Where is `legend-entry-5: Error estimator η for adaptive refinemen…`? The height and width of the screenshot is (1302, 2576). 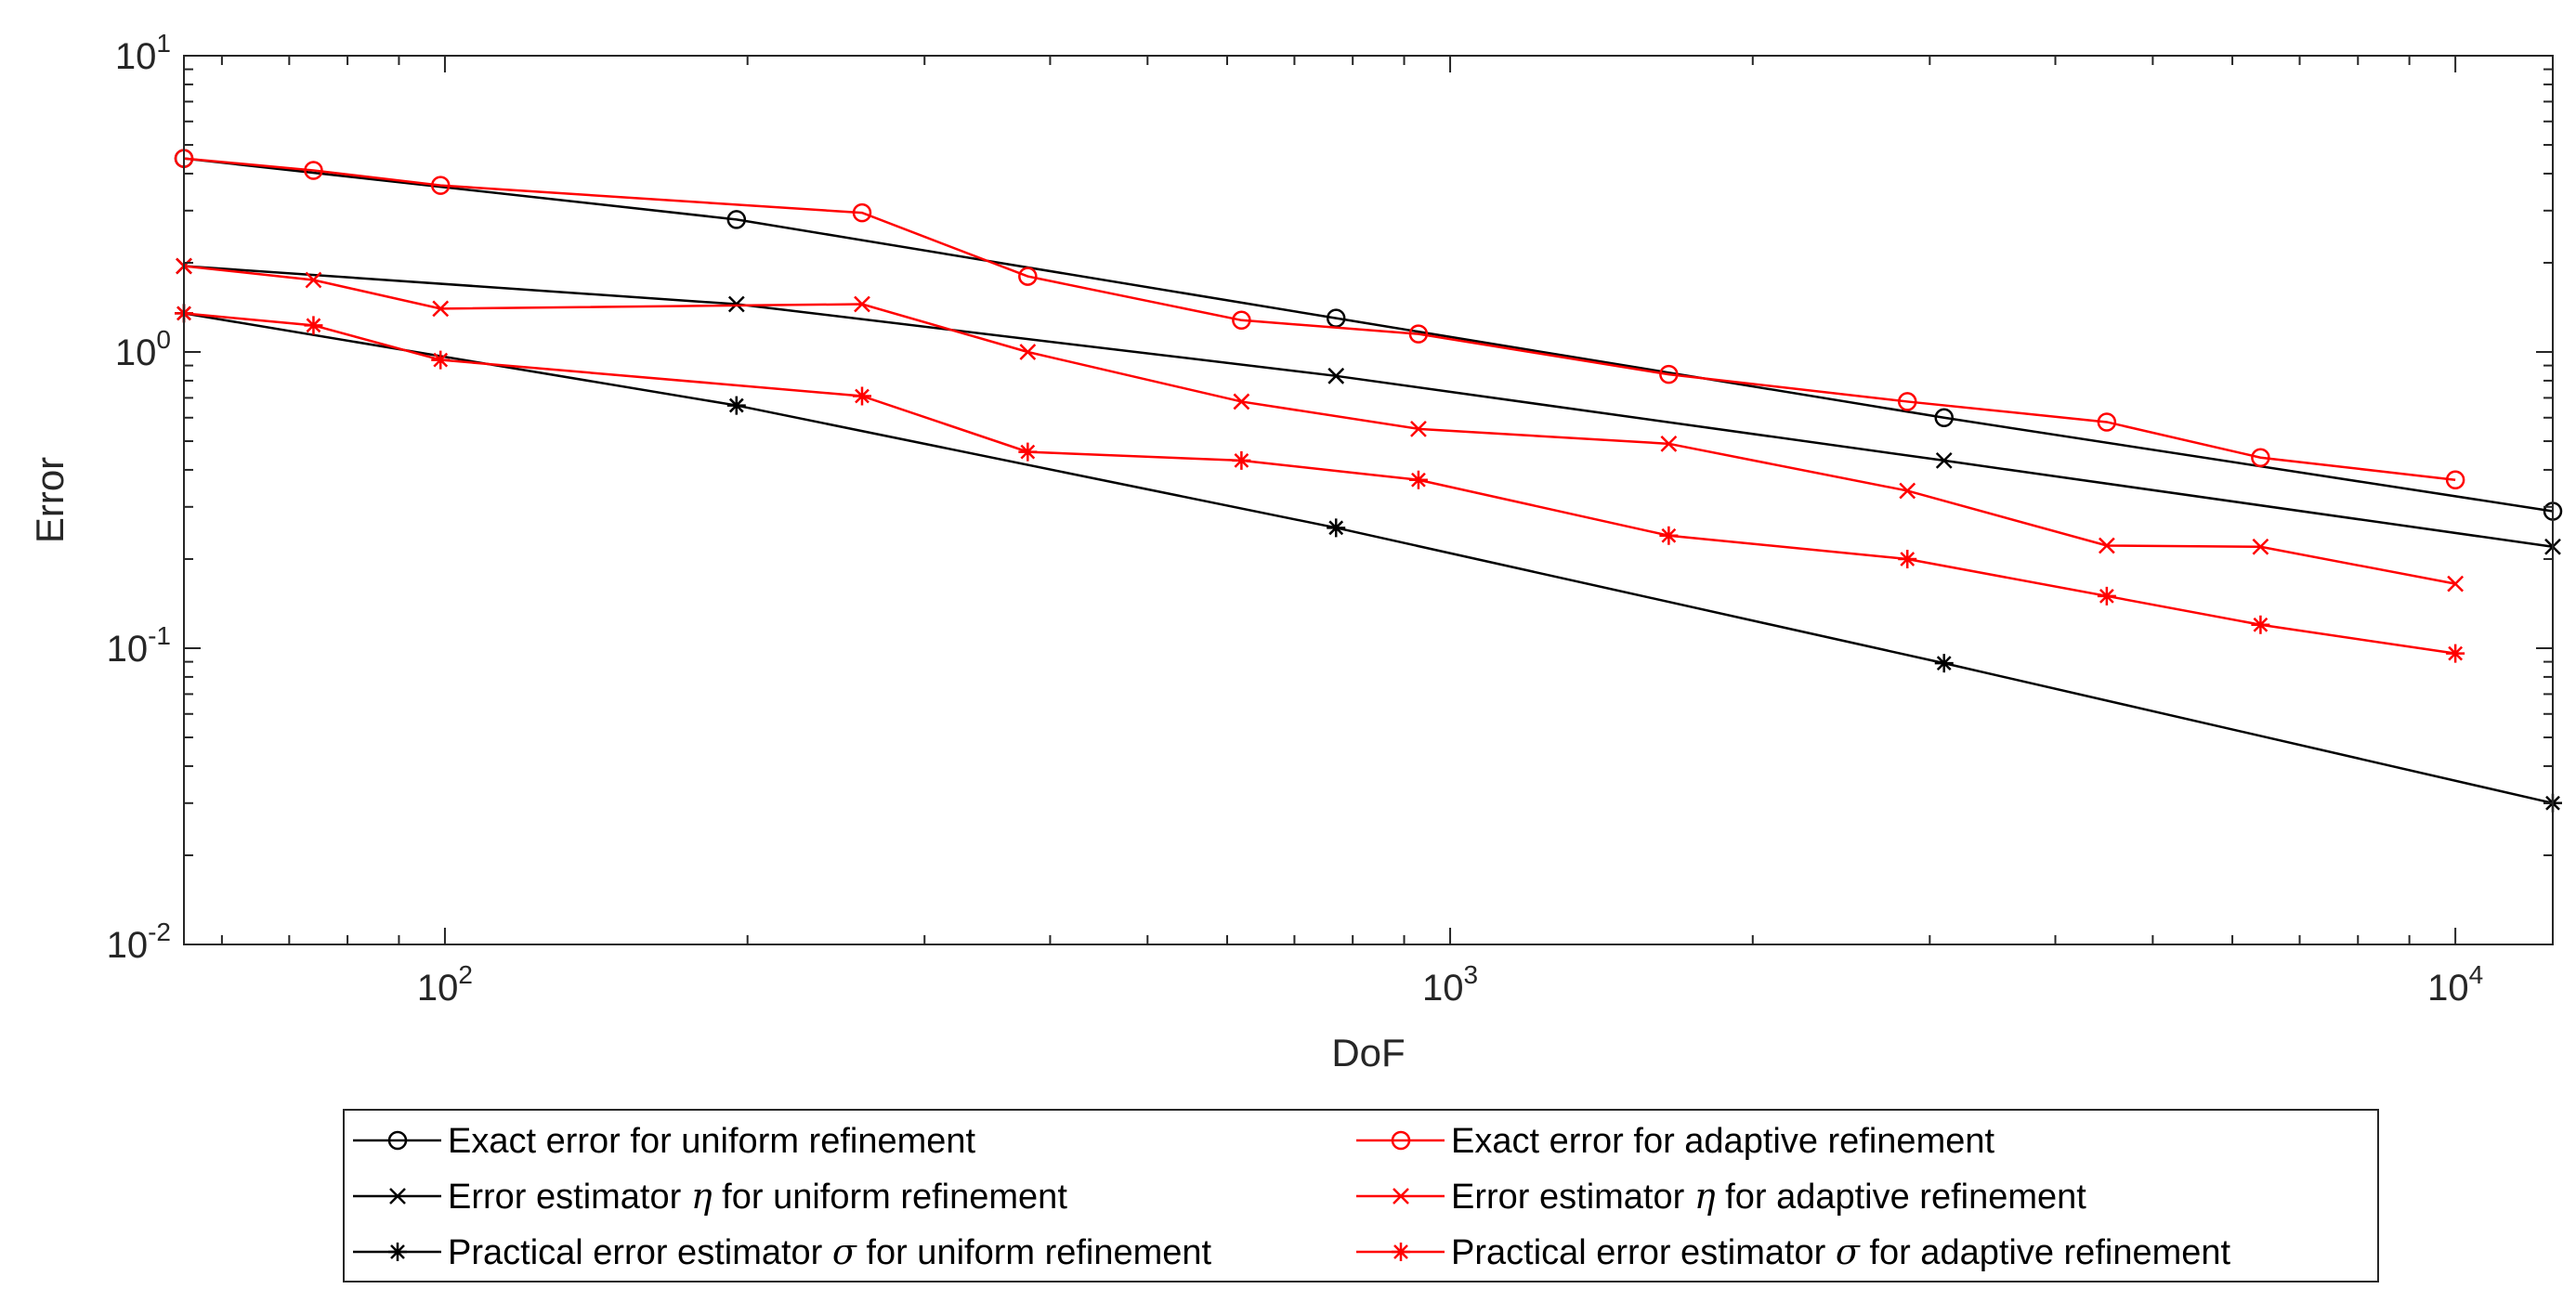
legend-entry-5: Error estimator η for adaptive refinemen… is located at coordinates (1721, 1196).